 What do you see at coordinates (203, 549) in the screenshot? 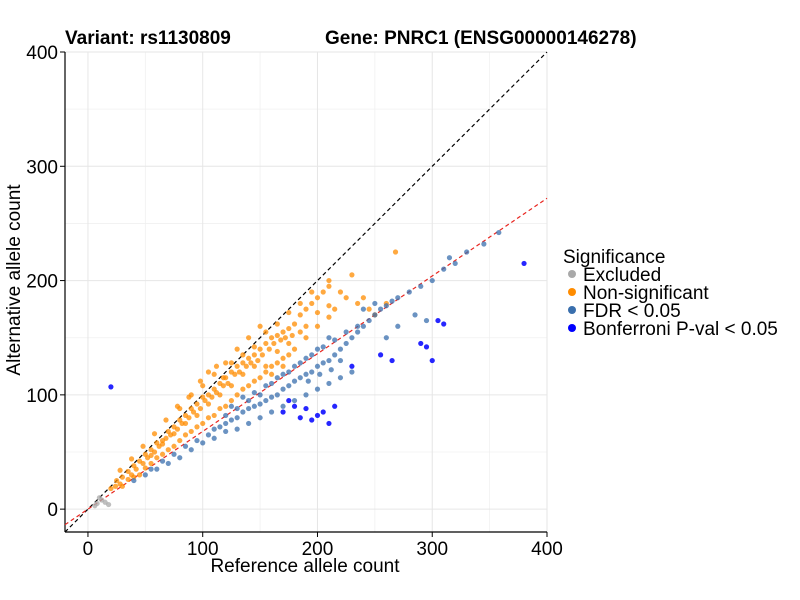
I see `x-tick-label: 100` at bounding box center [203, 549].